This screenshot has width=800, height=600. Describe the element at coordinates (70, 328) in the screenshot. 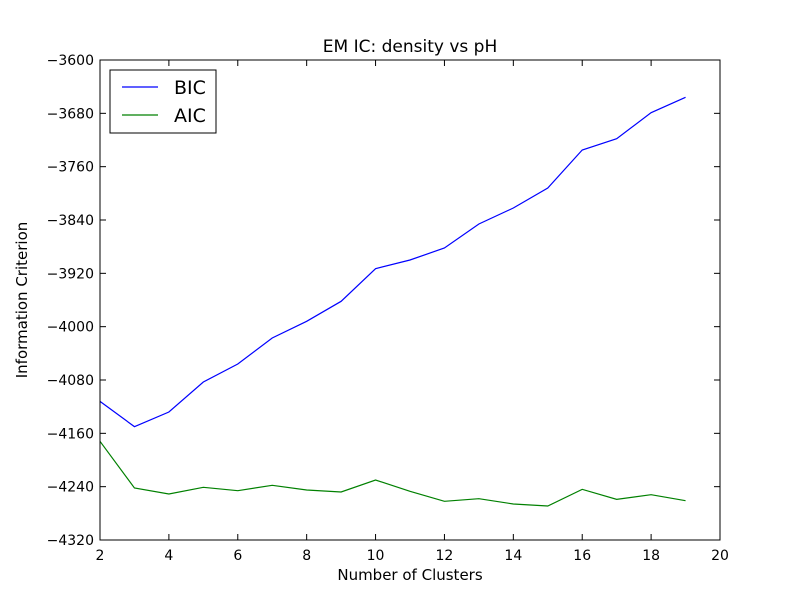

I see `y-tick-label: −4000` at that location.